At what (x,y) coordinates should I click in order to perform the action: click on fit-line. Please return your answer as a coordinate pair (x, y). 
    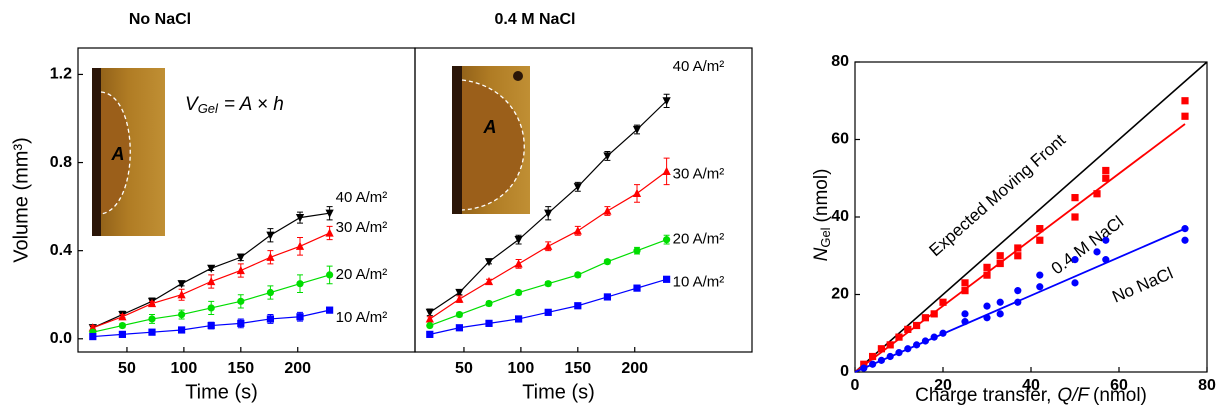
    Looking at the image, I should click on (1020, 300).